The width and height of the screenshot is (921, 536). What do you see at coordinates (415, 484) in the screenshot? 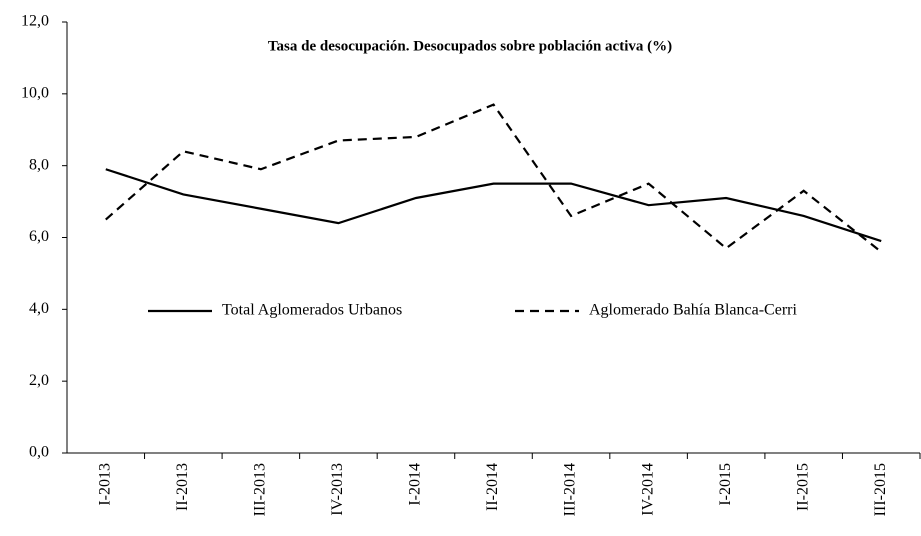
I see `x-tick-label: I-2014` at bounding box center [415, 484].